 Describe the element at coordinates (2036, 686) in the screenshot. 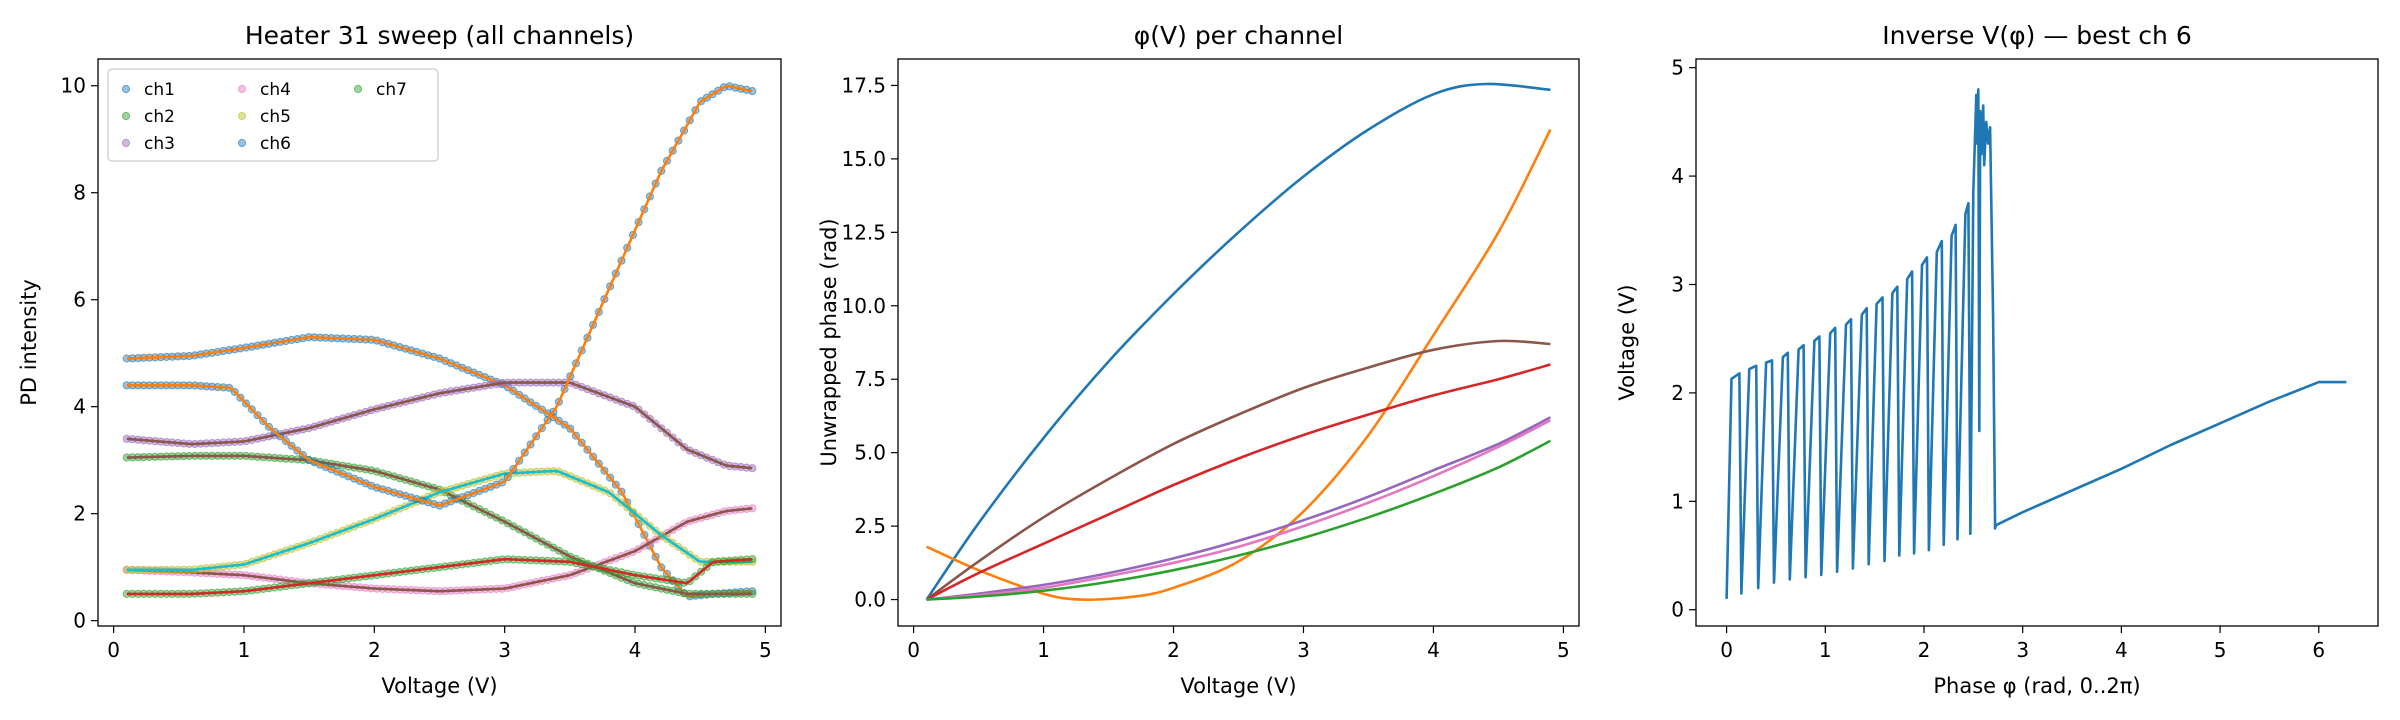

I see `panel-inverse-xlabel: Phase φ (rad, 0..2π)` at that location.